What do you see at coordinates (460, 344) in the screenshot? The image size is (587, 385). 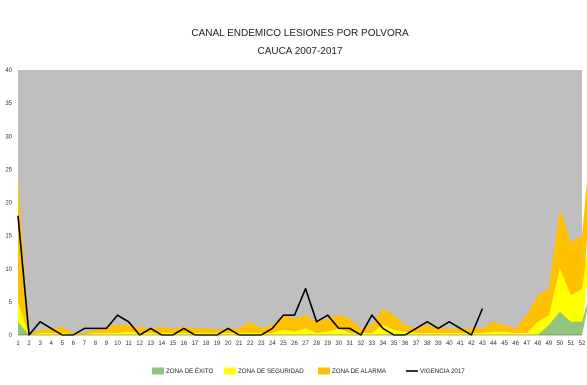 I see `x-tick-label: 41` at bounding box center [460, 344].